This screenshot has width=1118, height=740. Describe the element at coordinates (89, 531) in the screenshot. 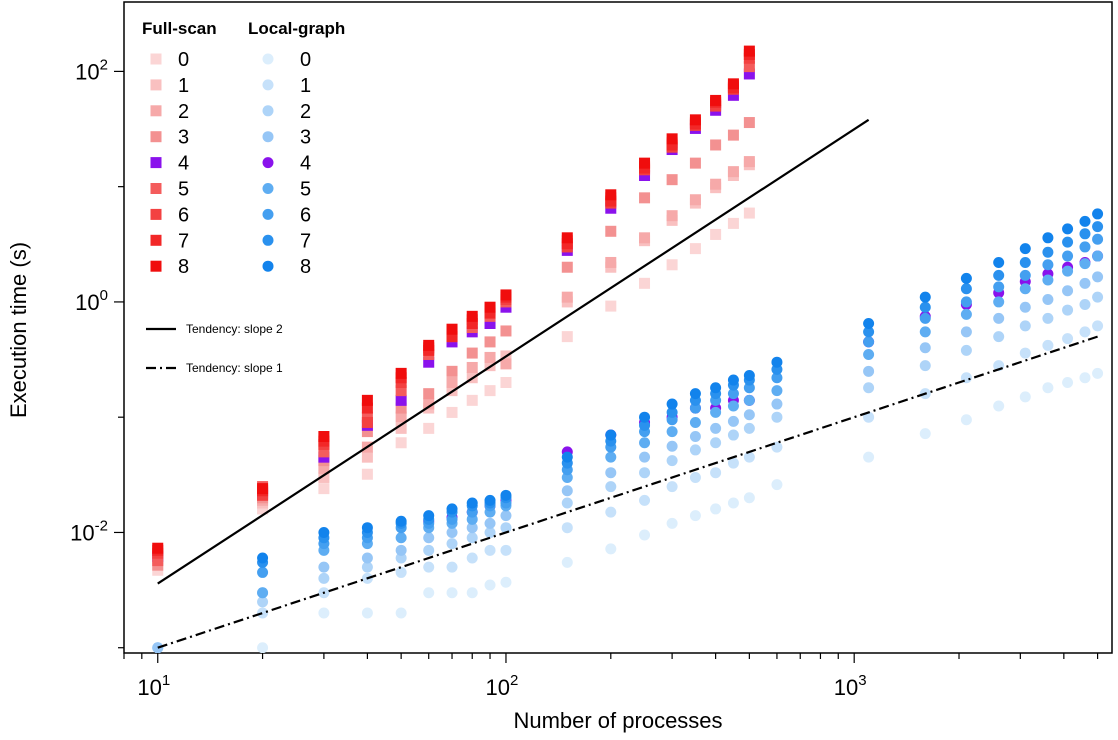

I see `y-tick-label: 10-2` at that location.